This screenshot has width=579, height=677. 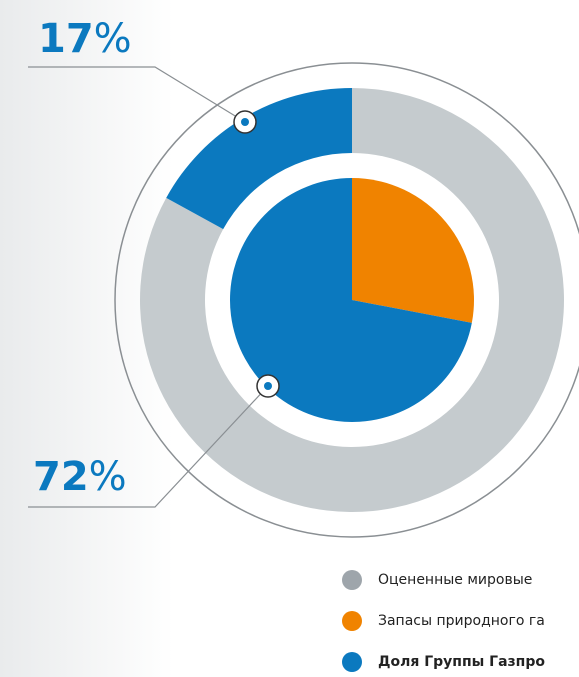 I want to click on legend-label: Оцененные мировые, so click(x=455, y=580).